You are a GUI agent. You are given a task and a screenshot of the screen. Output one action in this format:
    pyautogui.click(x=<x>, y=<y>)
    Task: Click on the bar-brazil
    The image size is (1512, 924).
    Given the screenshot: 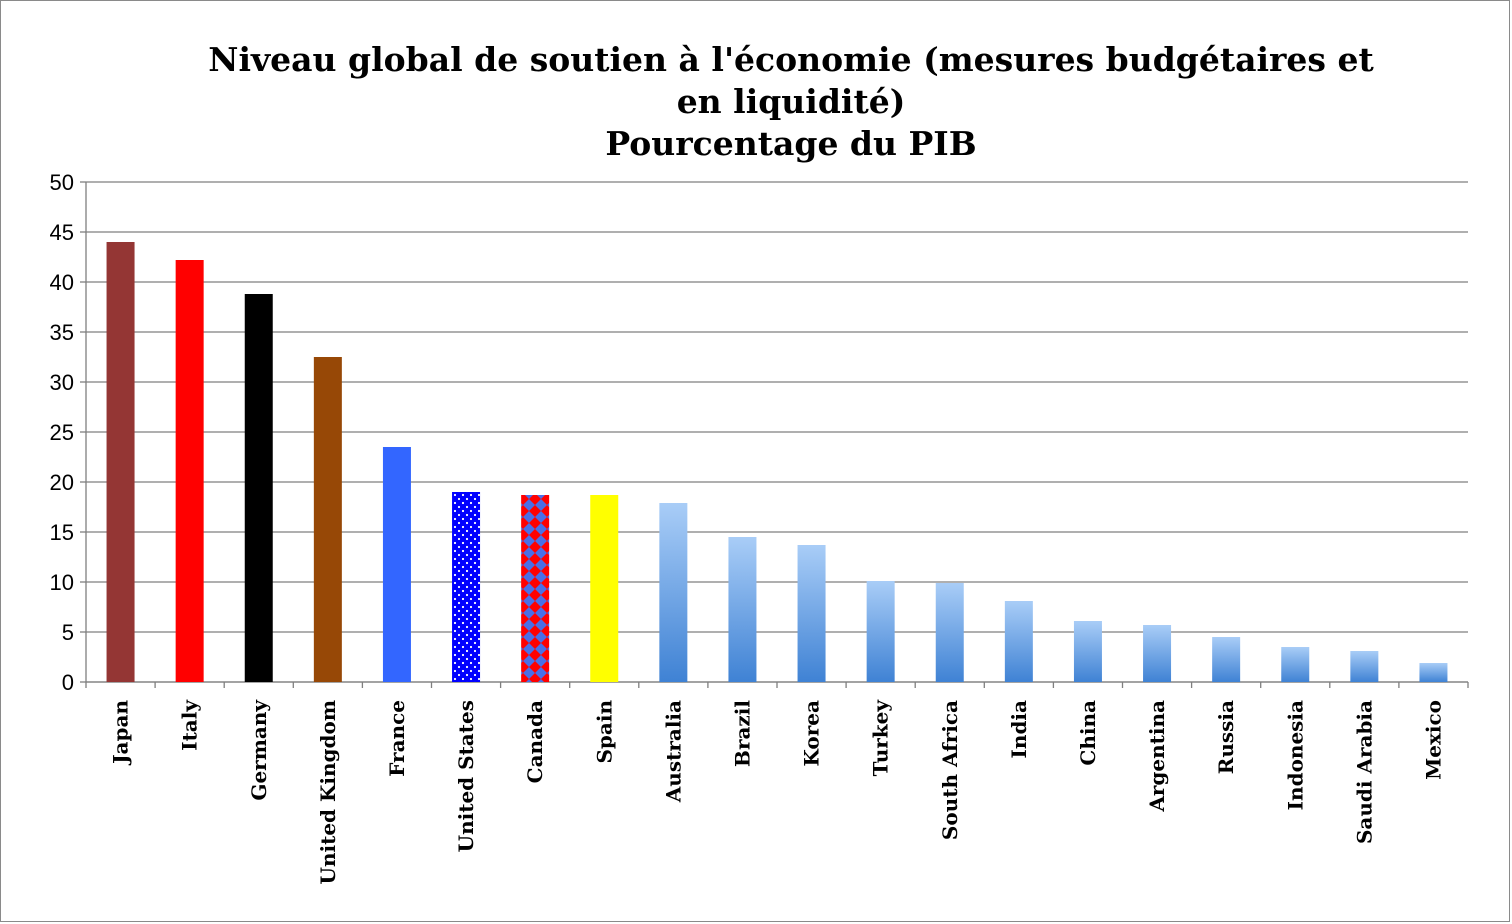 What is the action you would take?
    pyautogui.click(x=742, y=609)
    